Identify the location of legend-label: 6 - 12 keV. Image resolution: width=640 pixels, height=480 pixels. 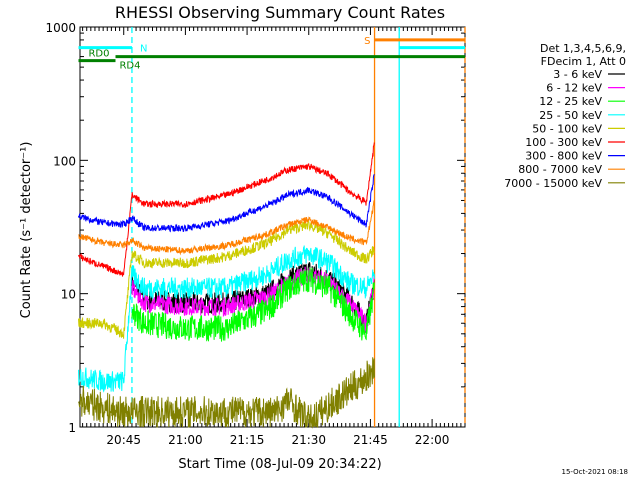
(574, 88).